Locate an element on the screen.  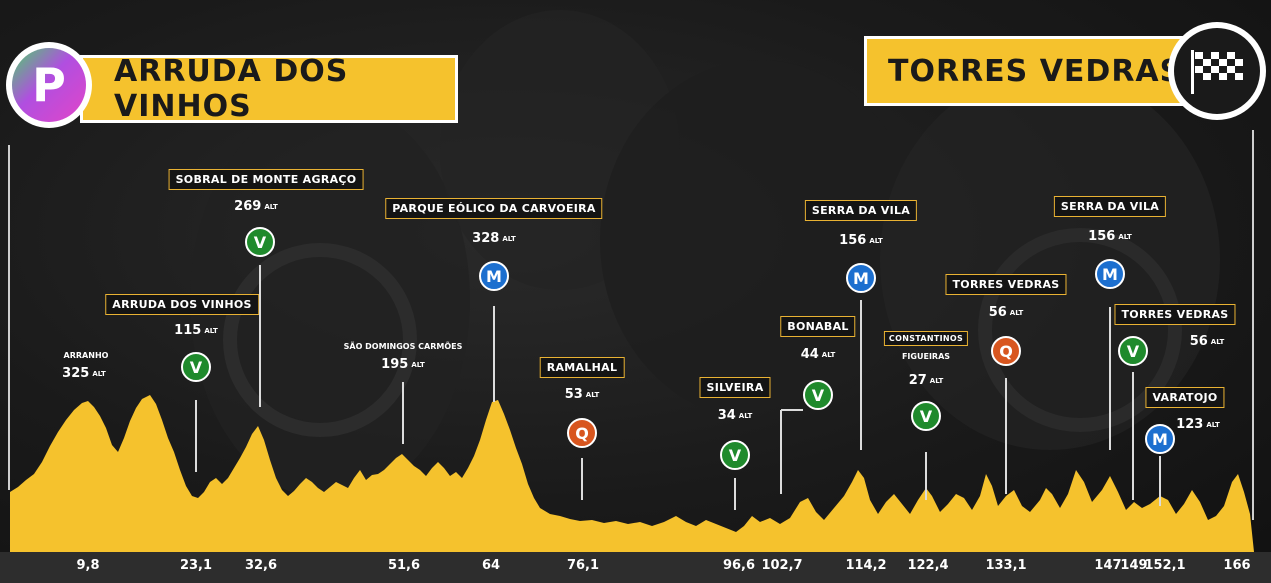
point-label-figueiras: FIGUEIRAS is located at coordinates (926, 356).